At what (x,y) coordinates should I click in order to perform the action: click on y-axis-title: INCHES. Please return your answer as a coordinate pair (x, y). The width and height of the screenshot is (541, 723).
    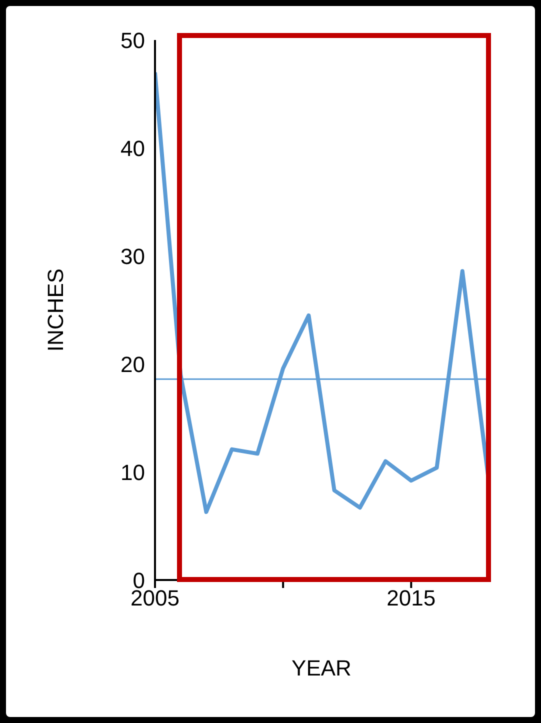
    Looking at the image, I should click on (55, 310).